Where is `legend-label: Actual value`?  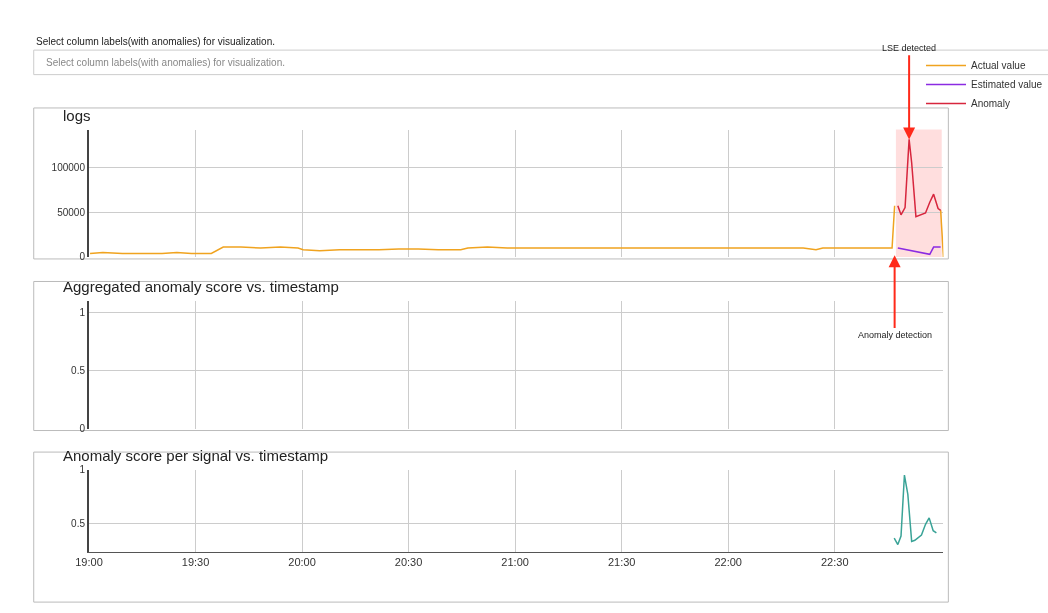 legend-label: Actual value is located at coordinates (998, 66).